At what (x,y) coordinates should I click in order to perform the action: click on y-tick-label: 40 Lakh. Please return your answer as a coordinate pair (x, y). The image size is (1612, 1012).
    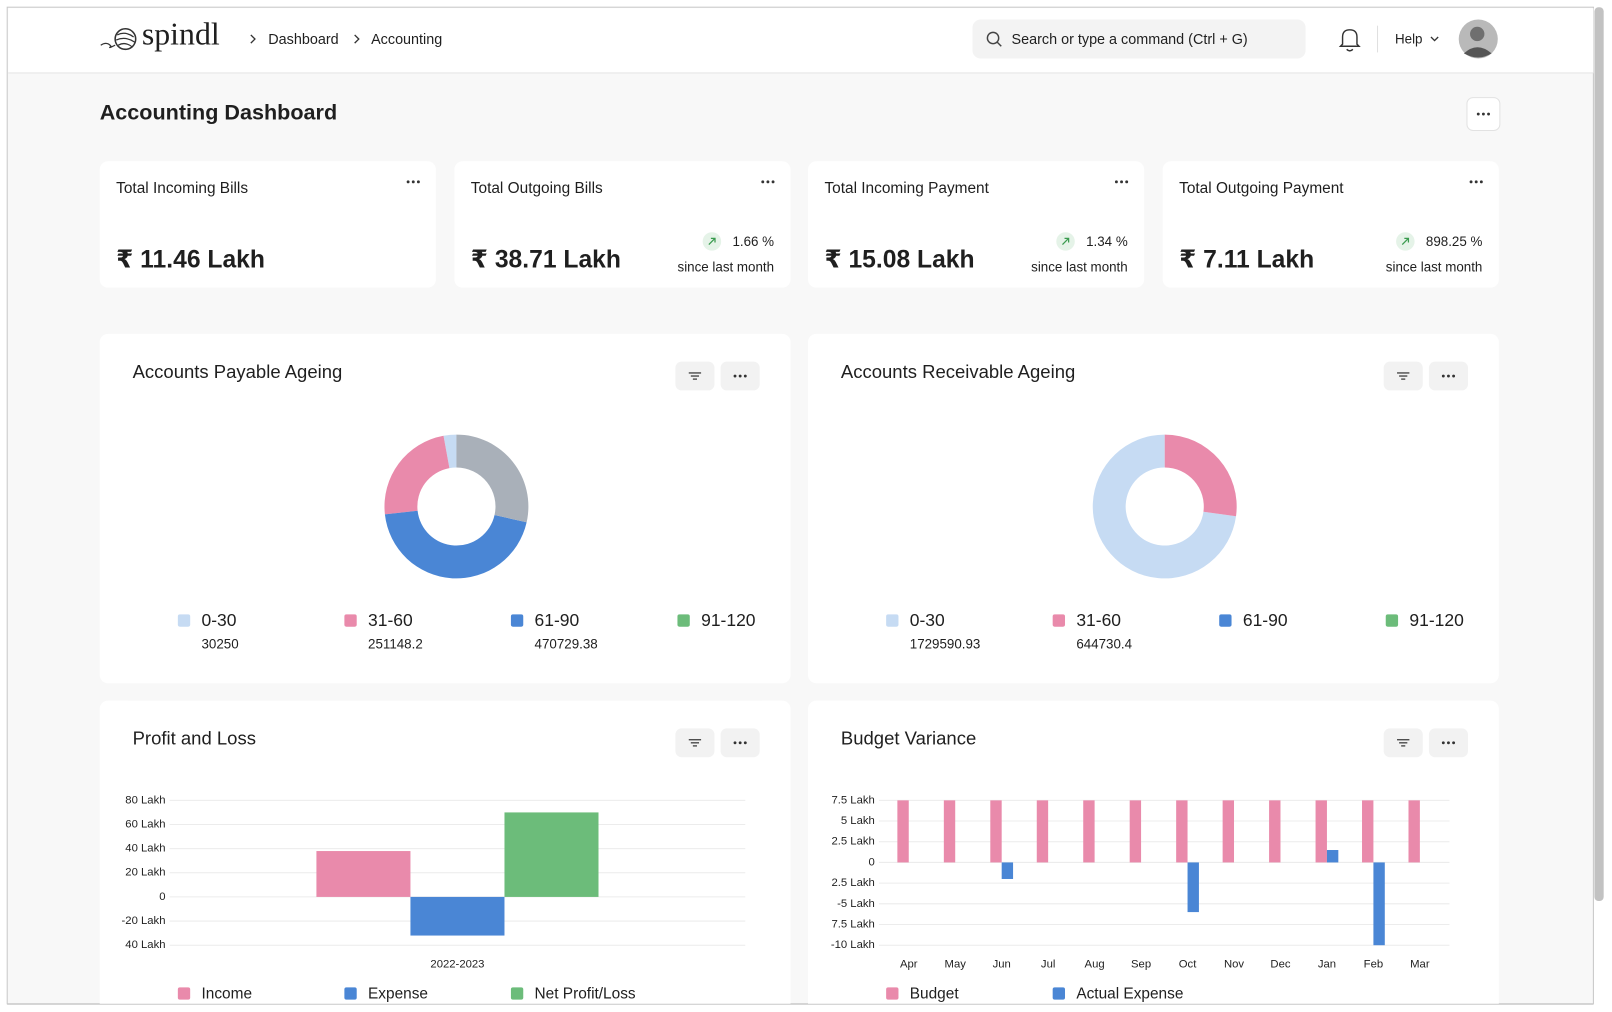
    Looking at the image, I should click on (145, 849).